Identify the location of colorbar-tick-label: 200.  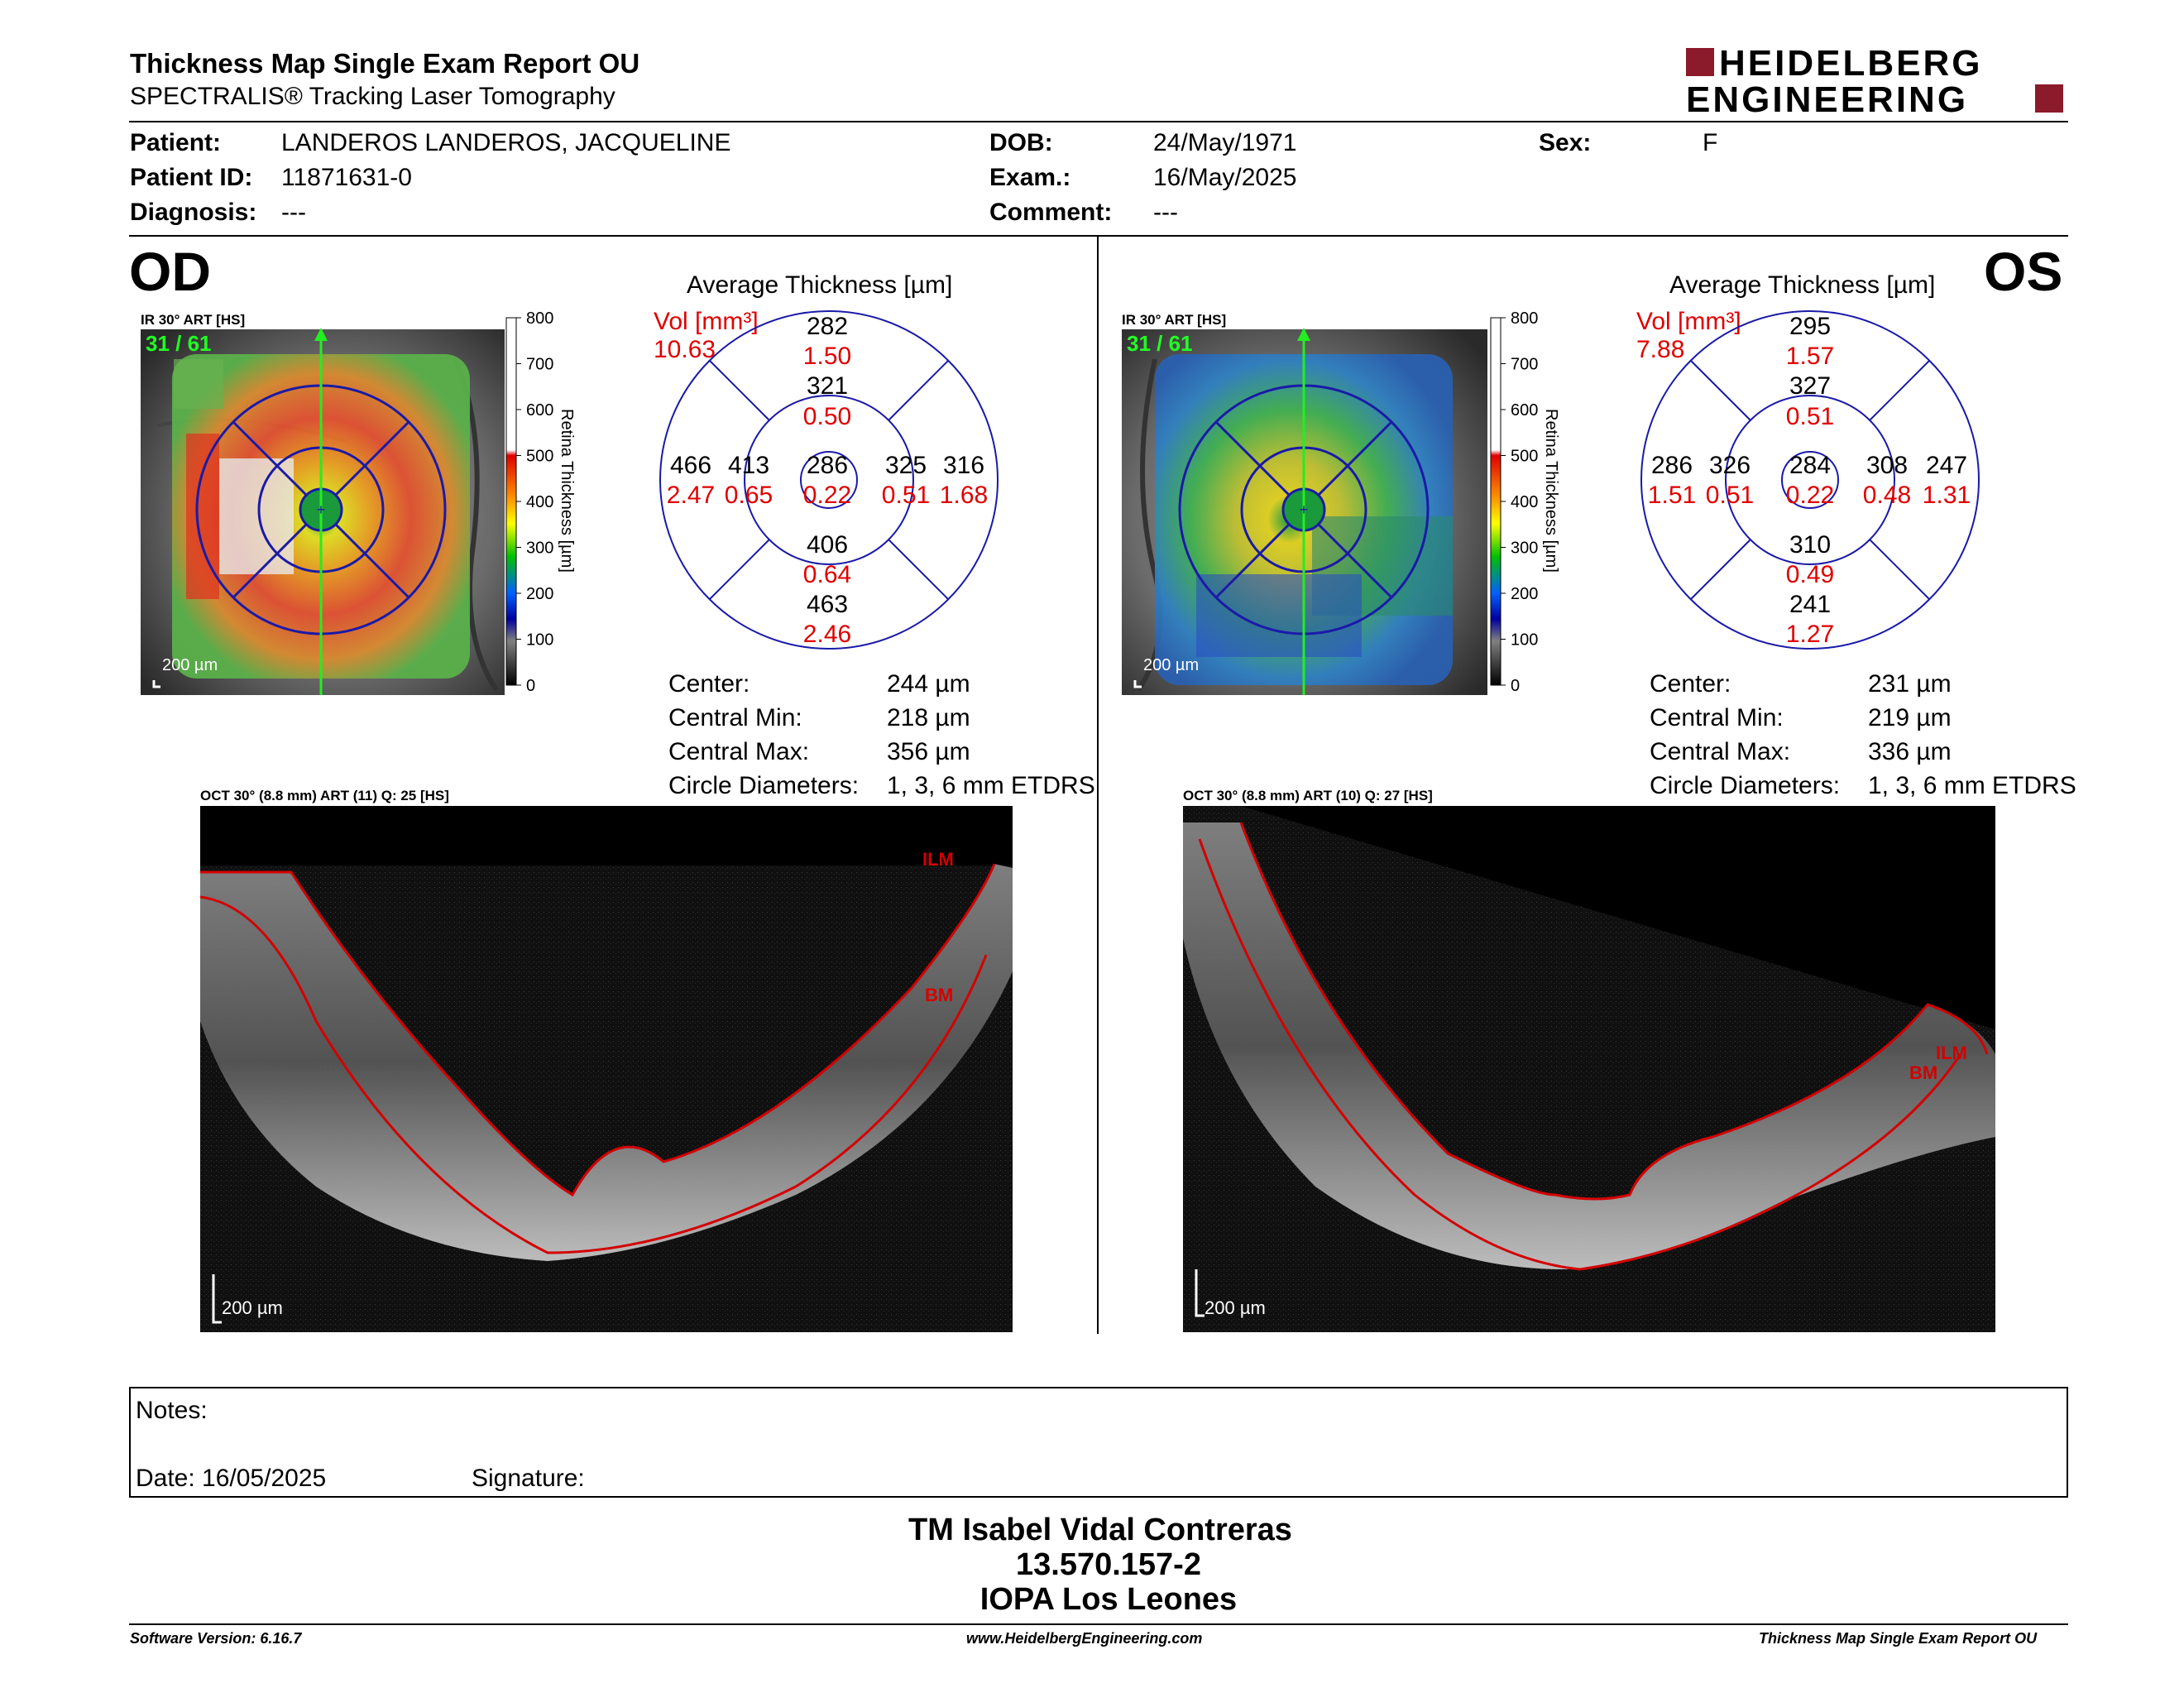
(539, 594).